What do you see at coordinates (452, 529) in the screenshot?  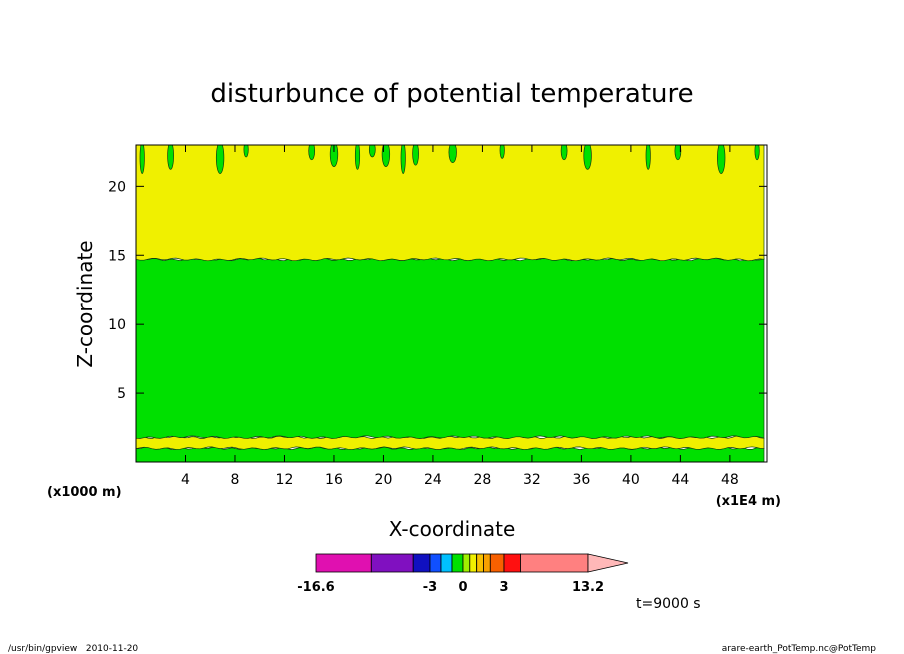 I see `x-axis-label: X-coordinate` at bounding box center [452, 529].